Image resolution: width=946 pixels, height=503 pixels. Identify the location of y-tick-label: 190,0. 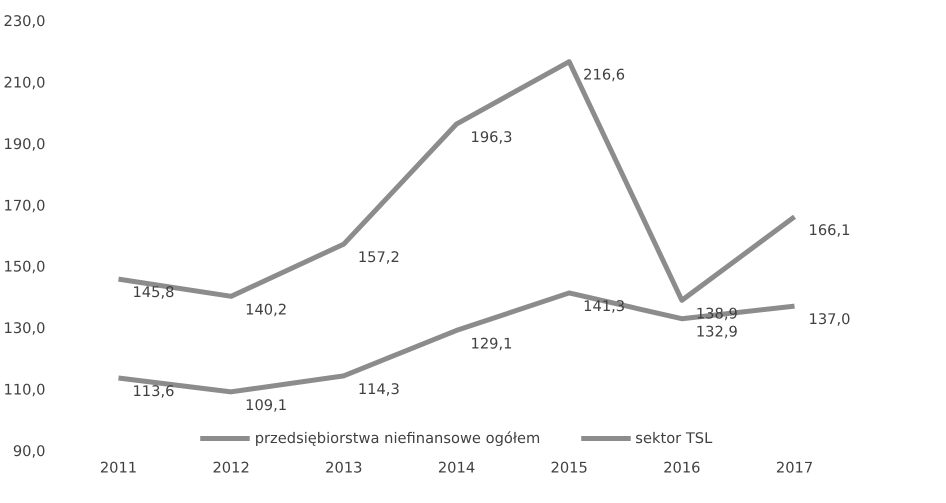
(25, 144).